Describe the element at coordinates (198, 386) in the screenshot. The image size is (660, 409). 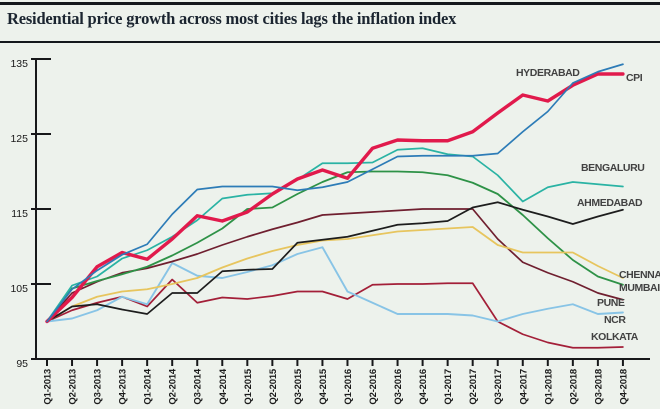
I see `x-tick-label: Q3-2014` at that location.